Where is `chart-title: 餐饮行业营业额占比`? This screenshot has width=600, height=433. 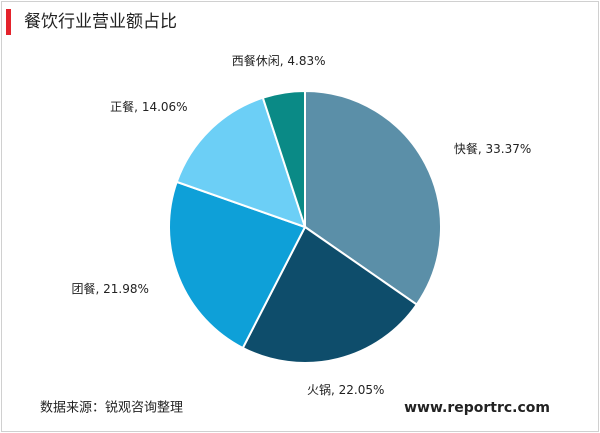 chart-title: 餐饮行业营业额占比 is located at coordinates (100, 22).